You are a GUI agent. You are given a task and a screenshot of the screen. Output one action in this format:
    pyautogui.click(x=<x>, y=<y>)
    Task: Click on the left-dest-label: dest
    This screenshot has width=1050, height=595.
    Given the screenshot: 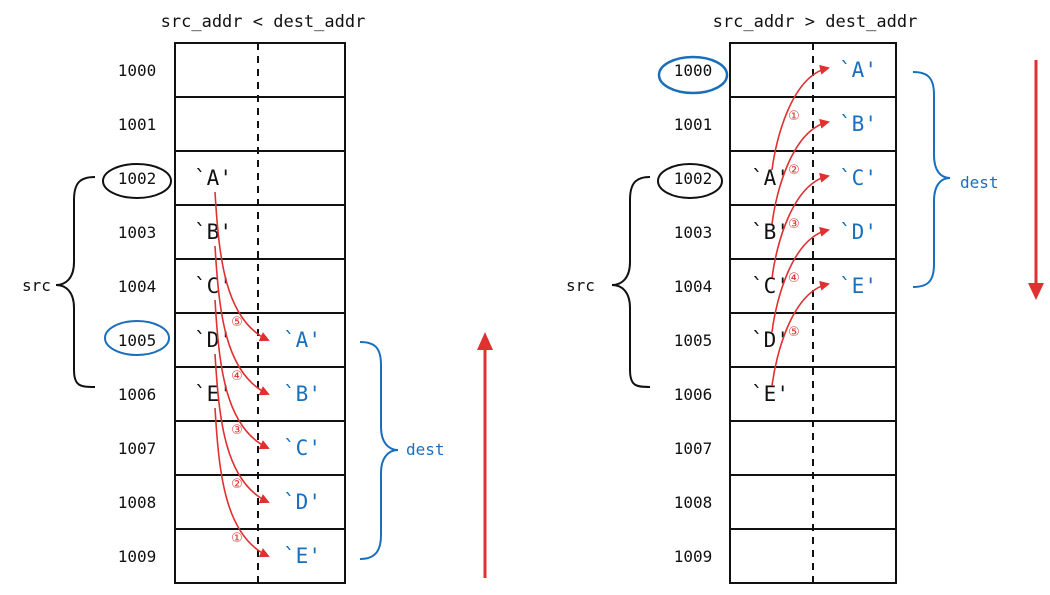 What is the action you would take?
    pyautogui.click(x=425, y=449)
    